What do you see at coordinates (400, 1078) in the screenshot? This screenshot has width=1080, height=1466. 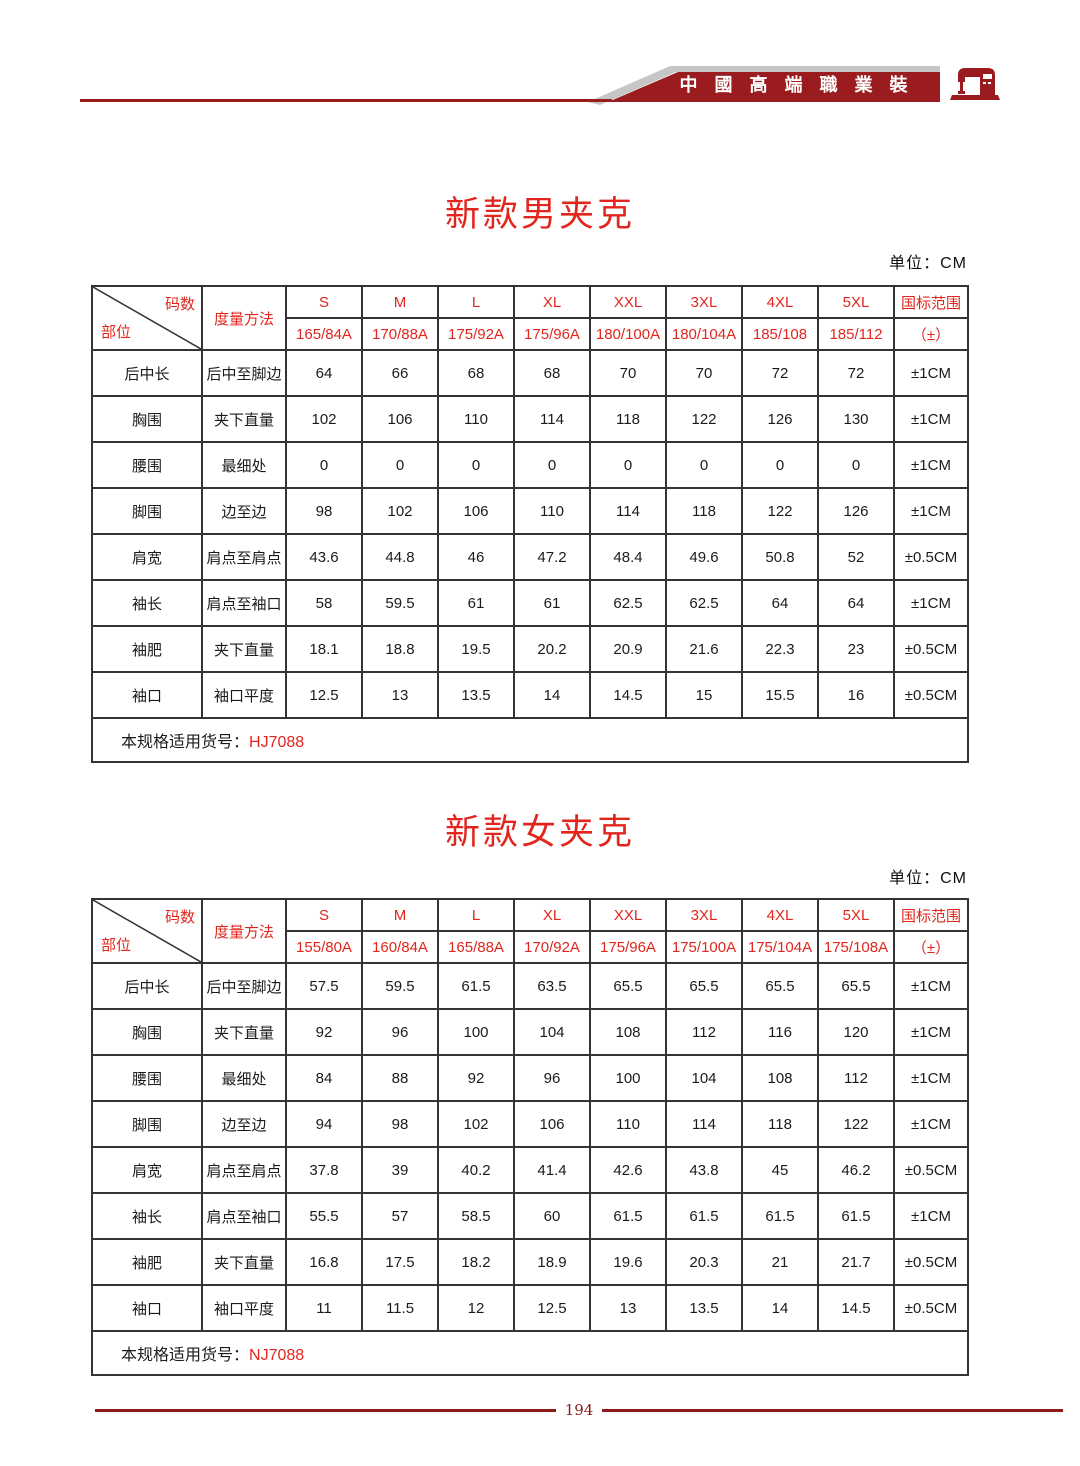 I see `value-cell: 88` at bounding box center [400, 1078].